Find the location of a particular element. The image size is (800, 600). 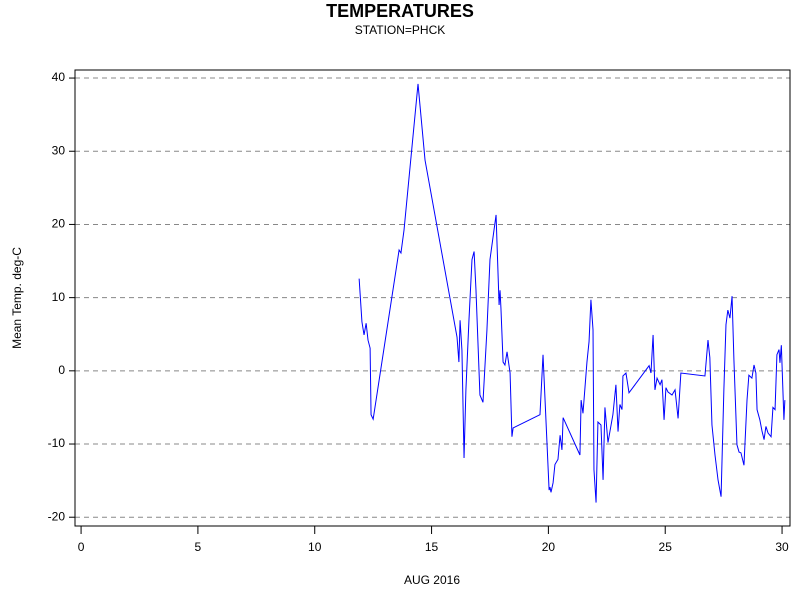

y-tick-label: 20 is located at coordinates (59, 224).